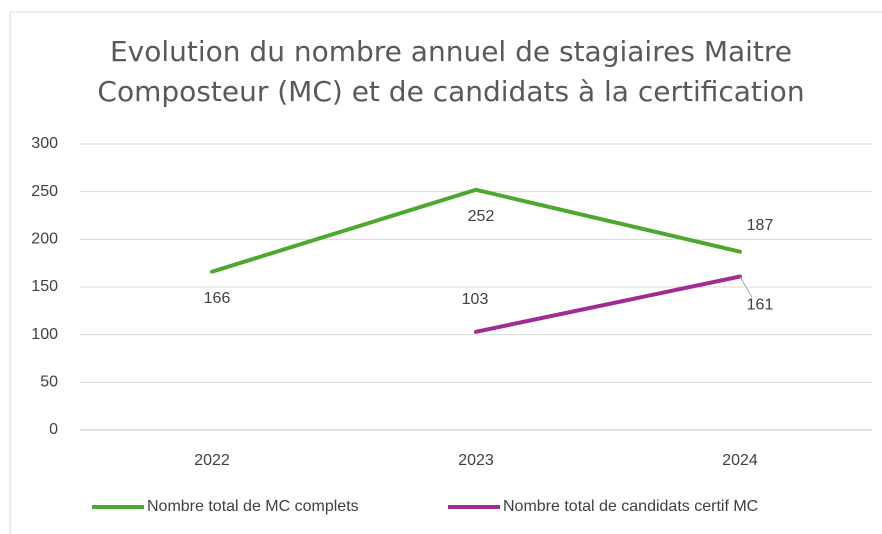  Describe the element at coordinates (53, 429) in the screenshot. I see `y-tick-label: 0` at that location.